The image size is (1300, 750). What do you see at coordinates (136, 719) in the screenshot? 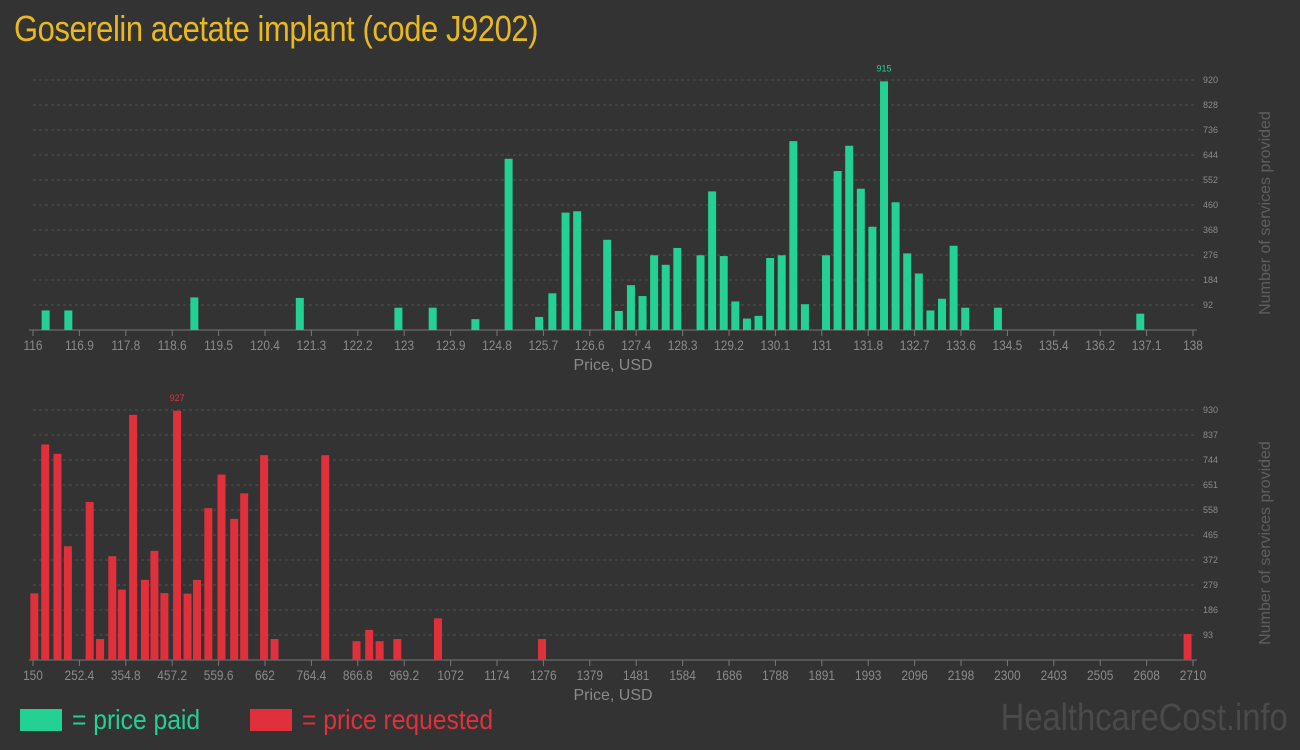
I see `legend-label-paid: = price paid` at bounding box center [136, 719].